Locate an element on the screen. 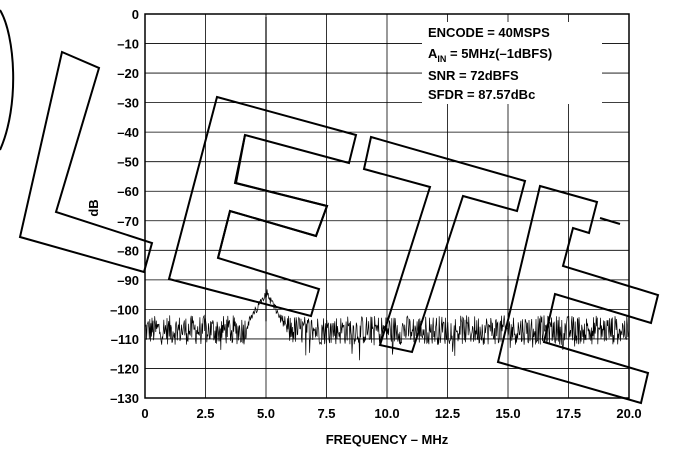 The image size is (693, 457). y-axis-label: dB is located at coordinates (93, 207).